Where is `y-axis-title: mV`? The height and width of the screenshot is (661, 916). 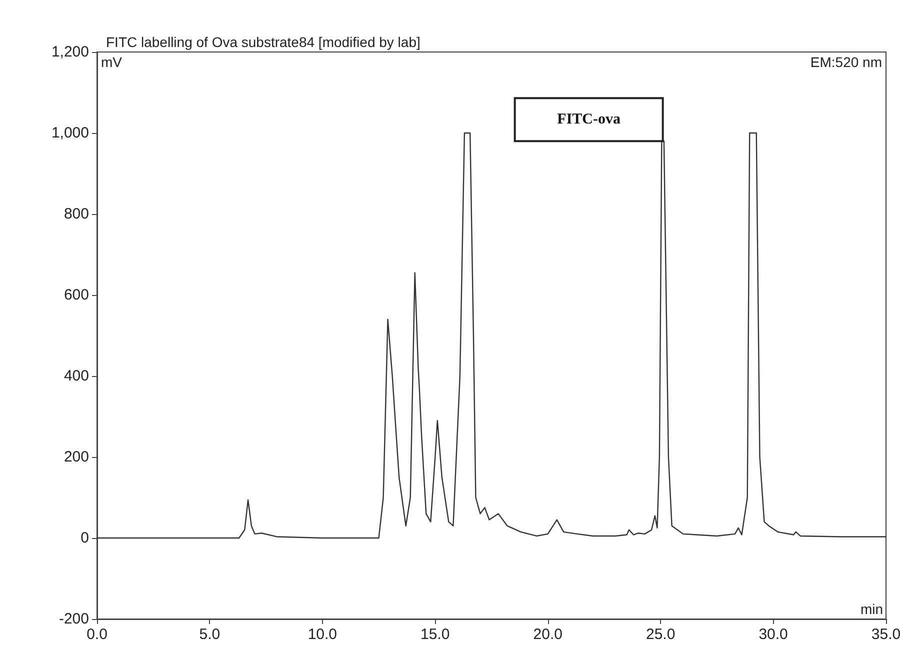
y-axis-title: mV is located at coordinates (112, 62).